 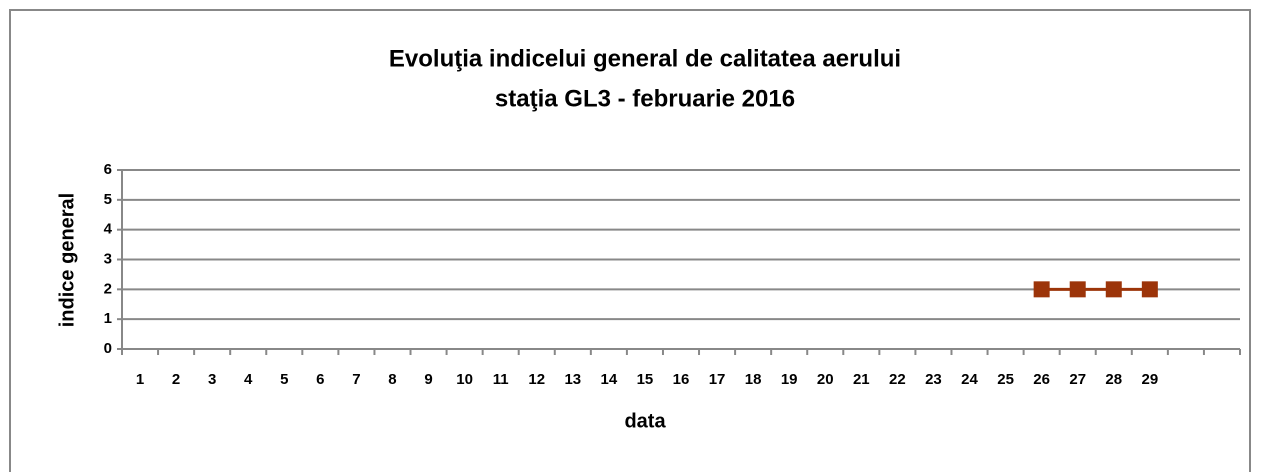 What do you see at coordinates (392, 379) in the screenshot?
I see `x-tick-label: 8` at bounding box center [392, 379].